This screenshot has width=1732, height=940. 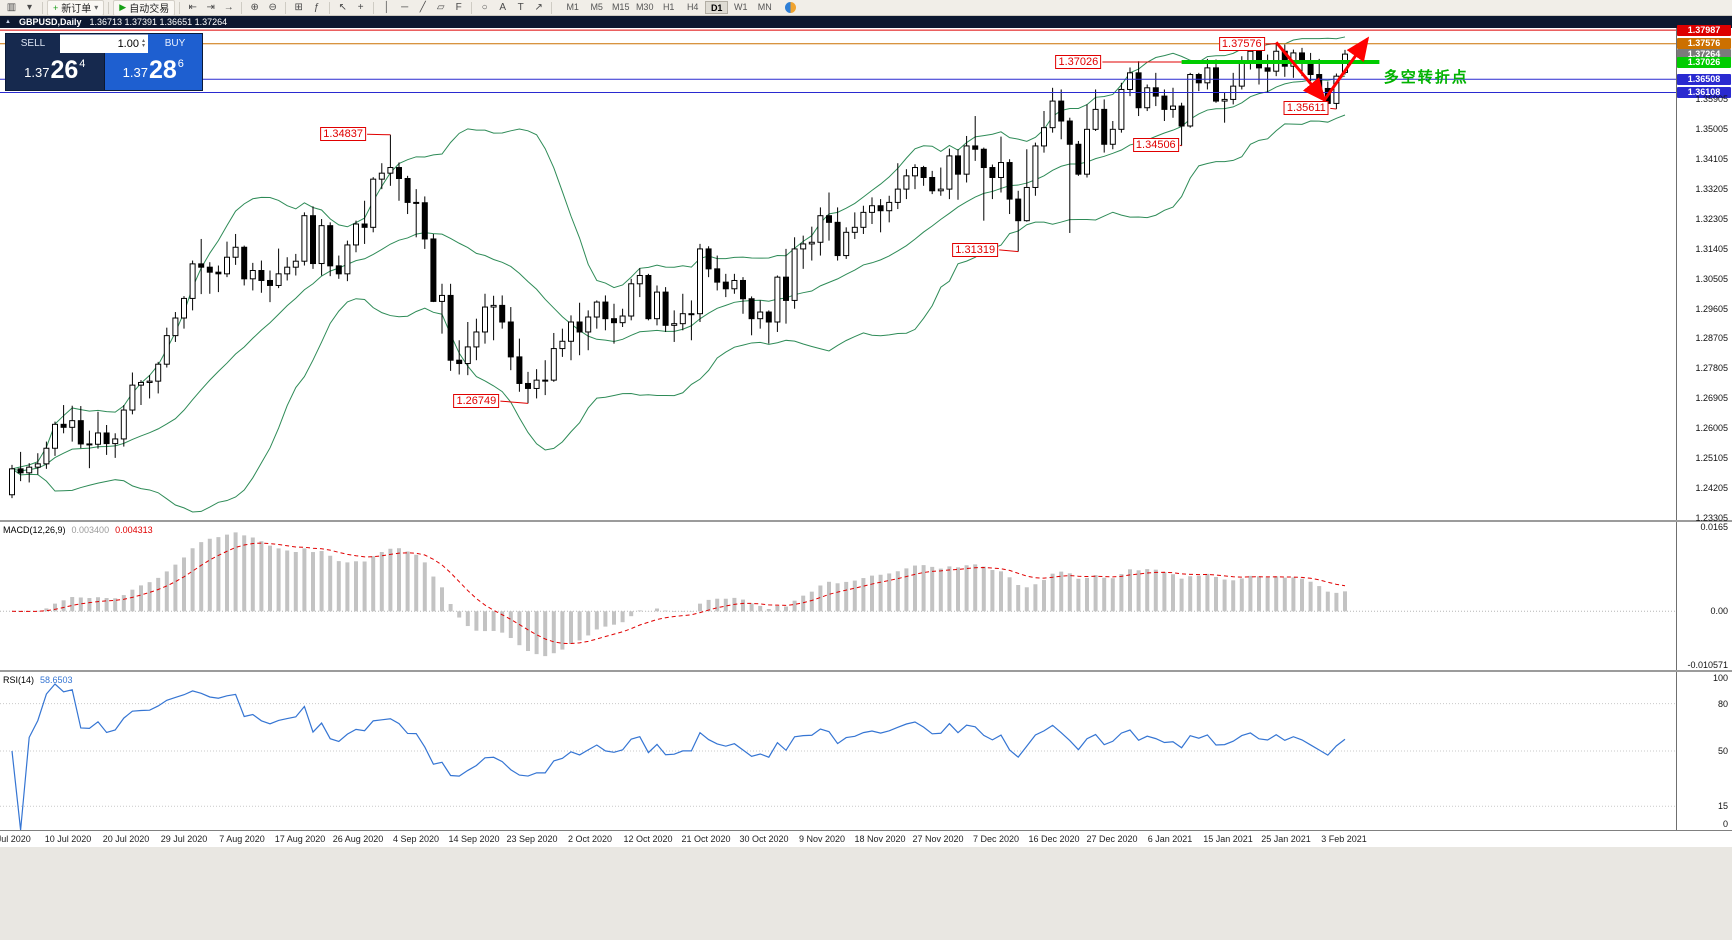 I want to click on price-annotation: 1.26749, so click(x=476, y=401).